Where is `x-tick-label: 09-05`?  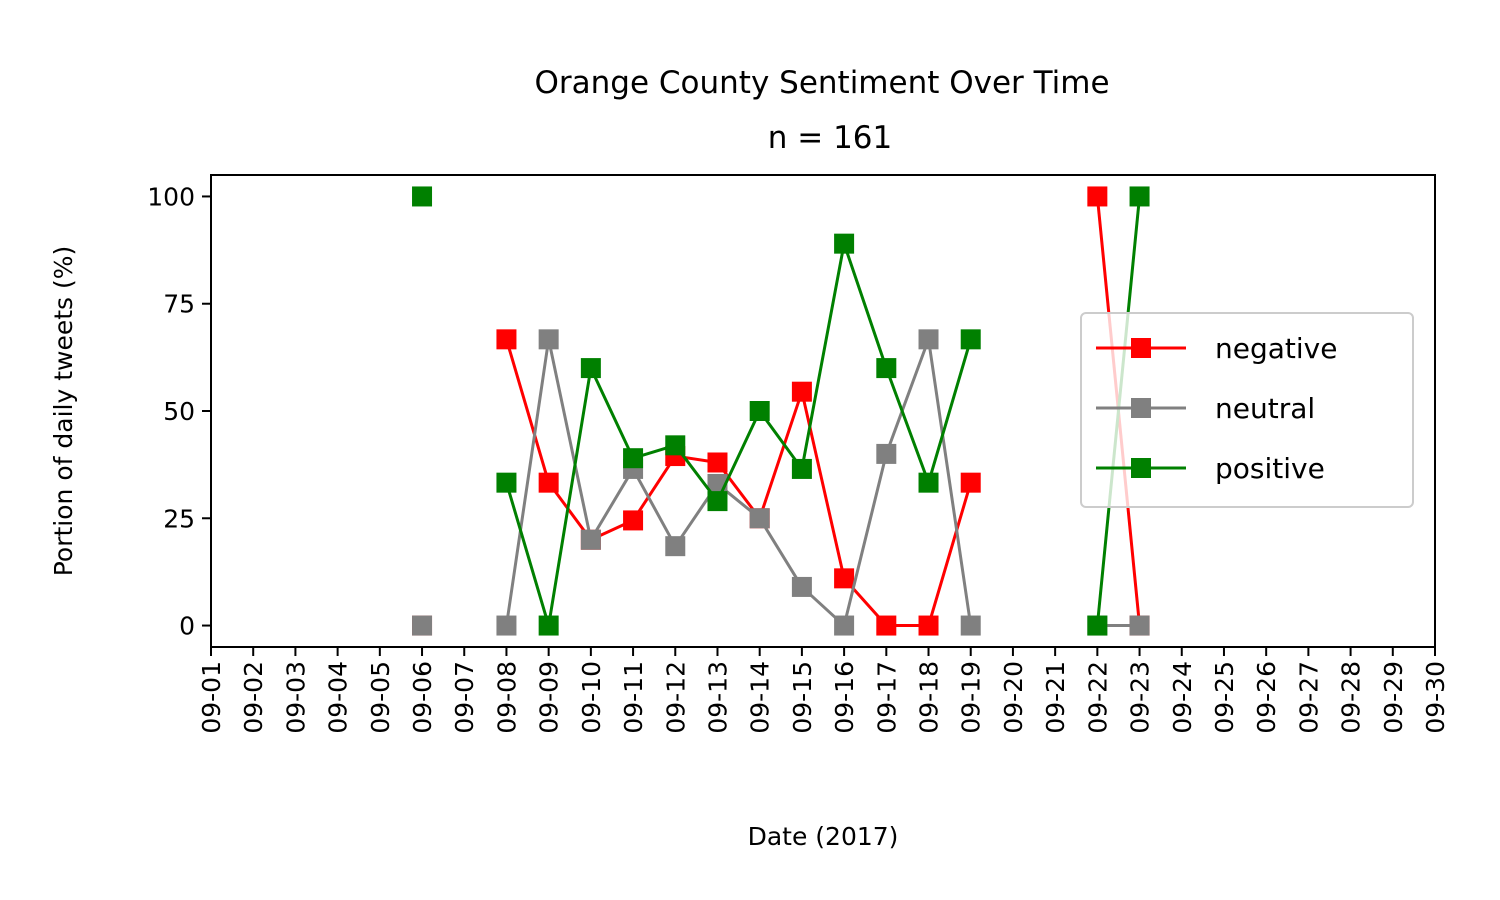 x-tick-label: 09-05 is located at coordinates (380, 697).